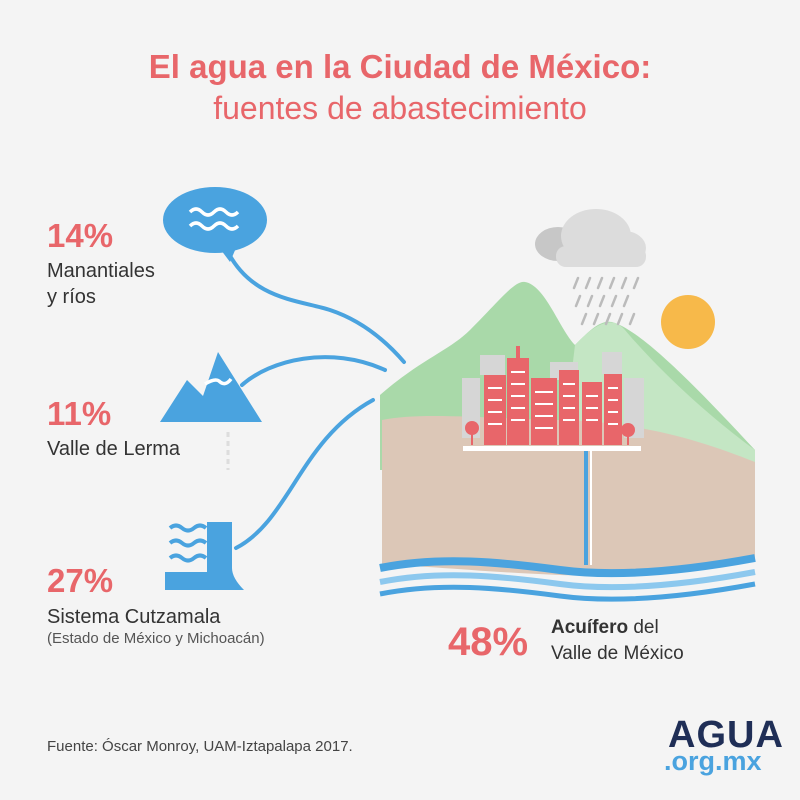  What do you see at coordinates (590, 627) in the screenshot?
I see `label-acuifero-bold: Acuífero` at bounding box center [590, 627].